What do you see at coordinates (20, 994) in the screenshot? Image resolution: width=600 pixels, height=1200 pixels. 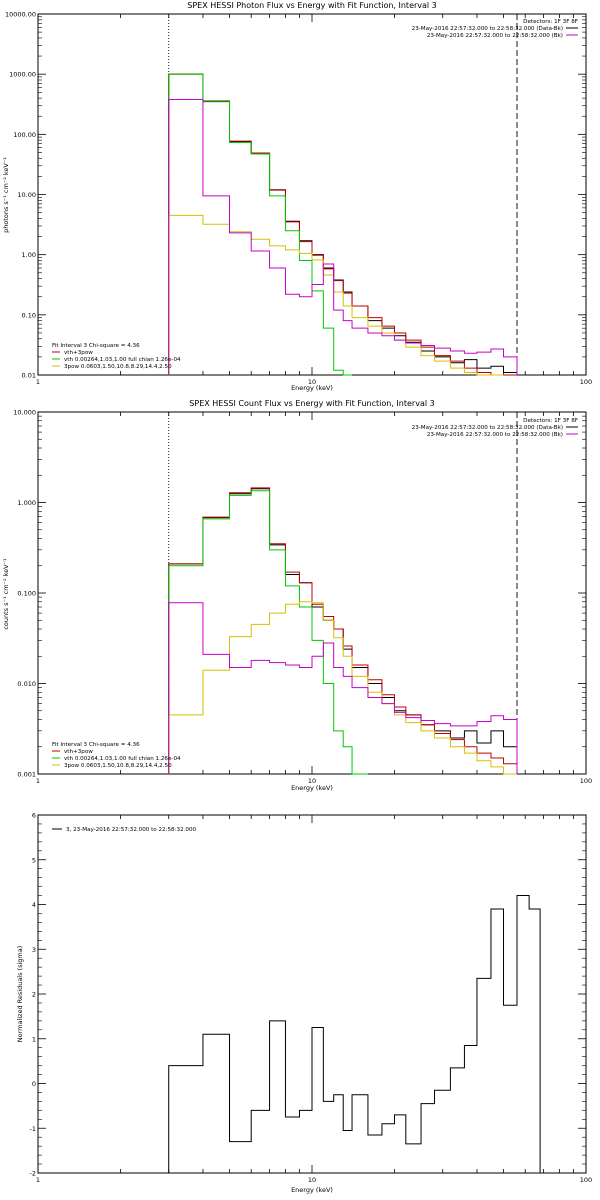 I see `residuals-ylabel: Normalized Residuals (sigma)` at bounding box center [20, 994].